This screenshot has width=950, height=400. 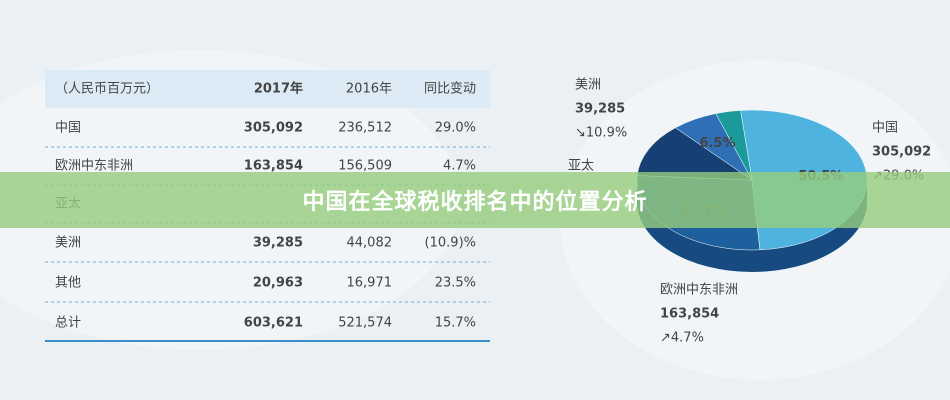 I want to click on table-cell: 欧洲中东非洲, so click(x=94, y=166).